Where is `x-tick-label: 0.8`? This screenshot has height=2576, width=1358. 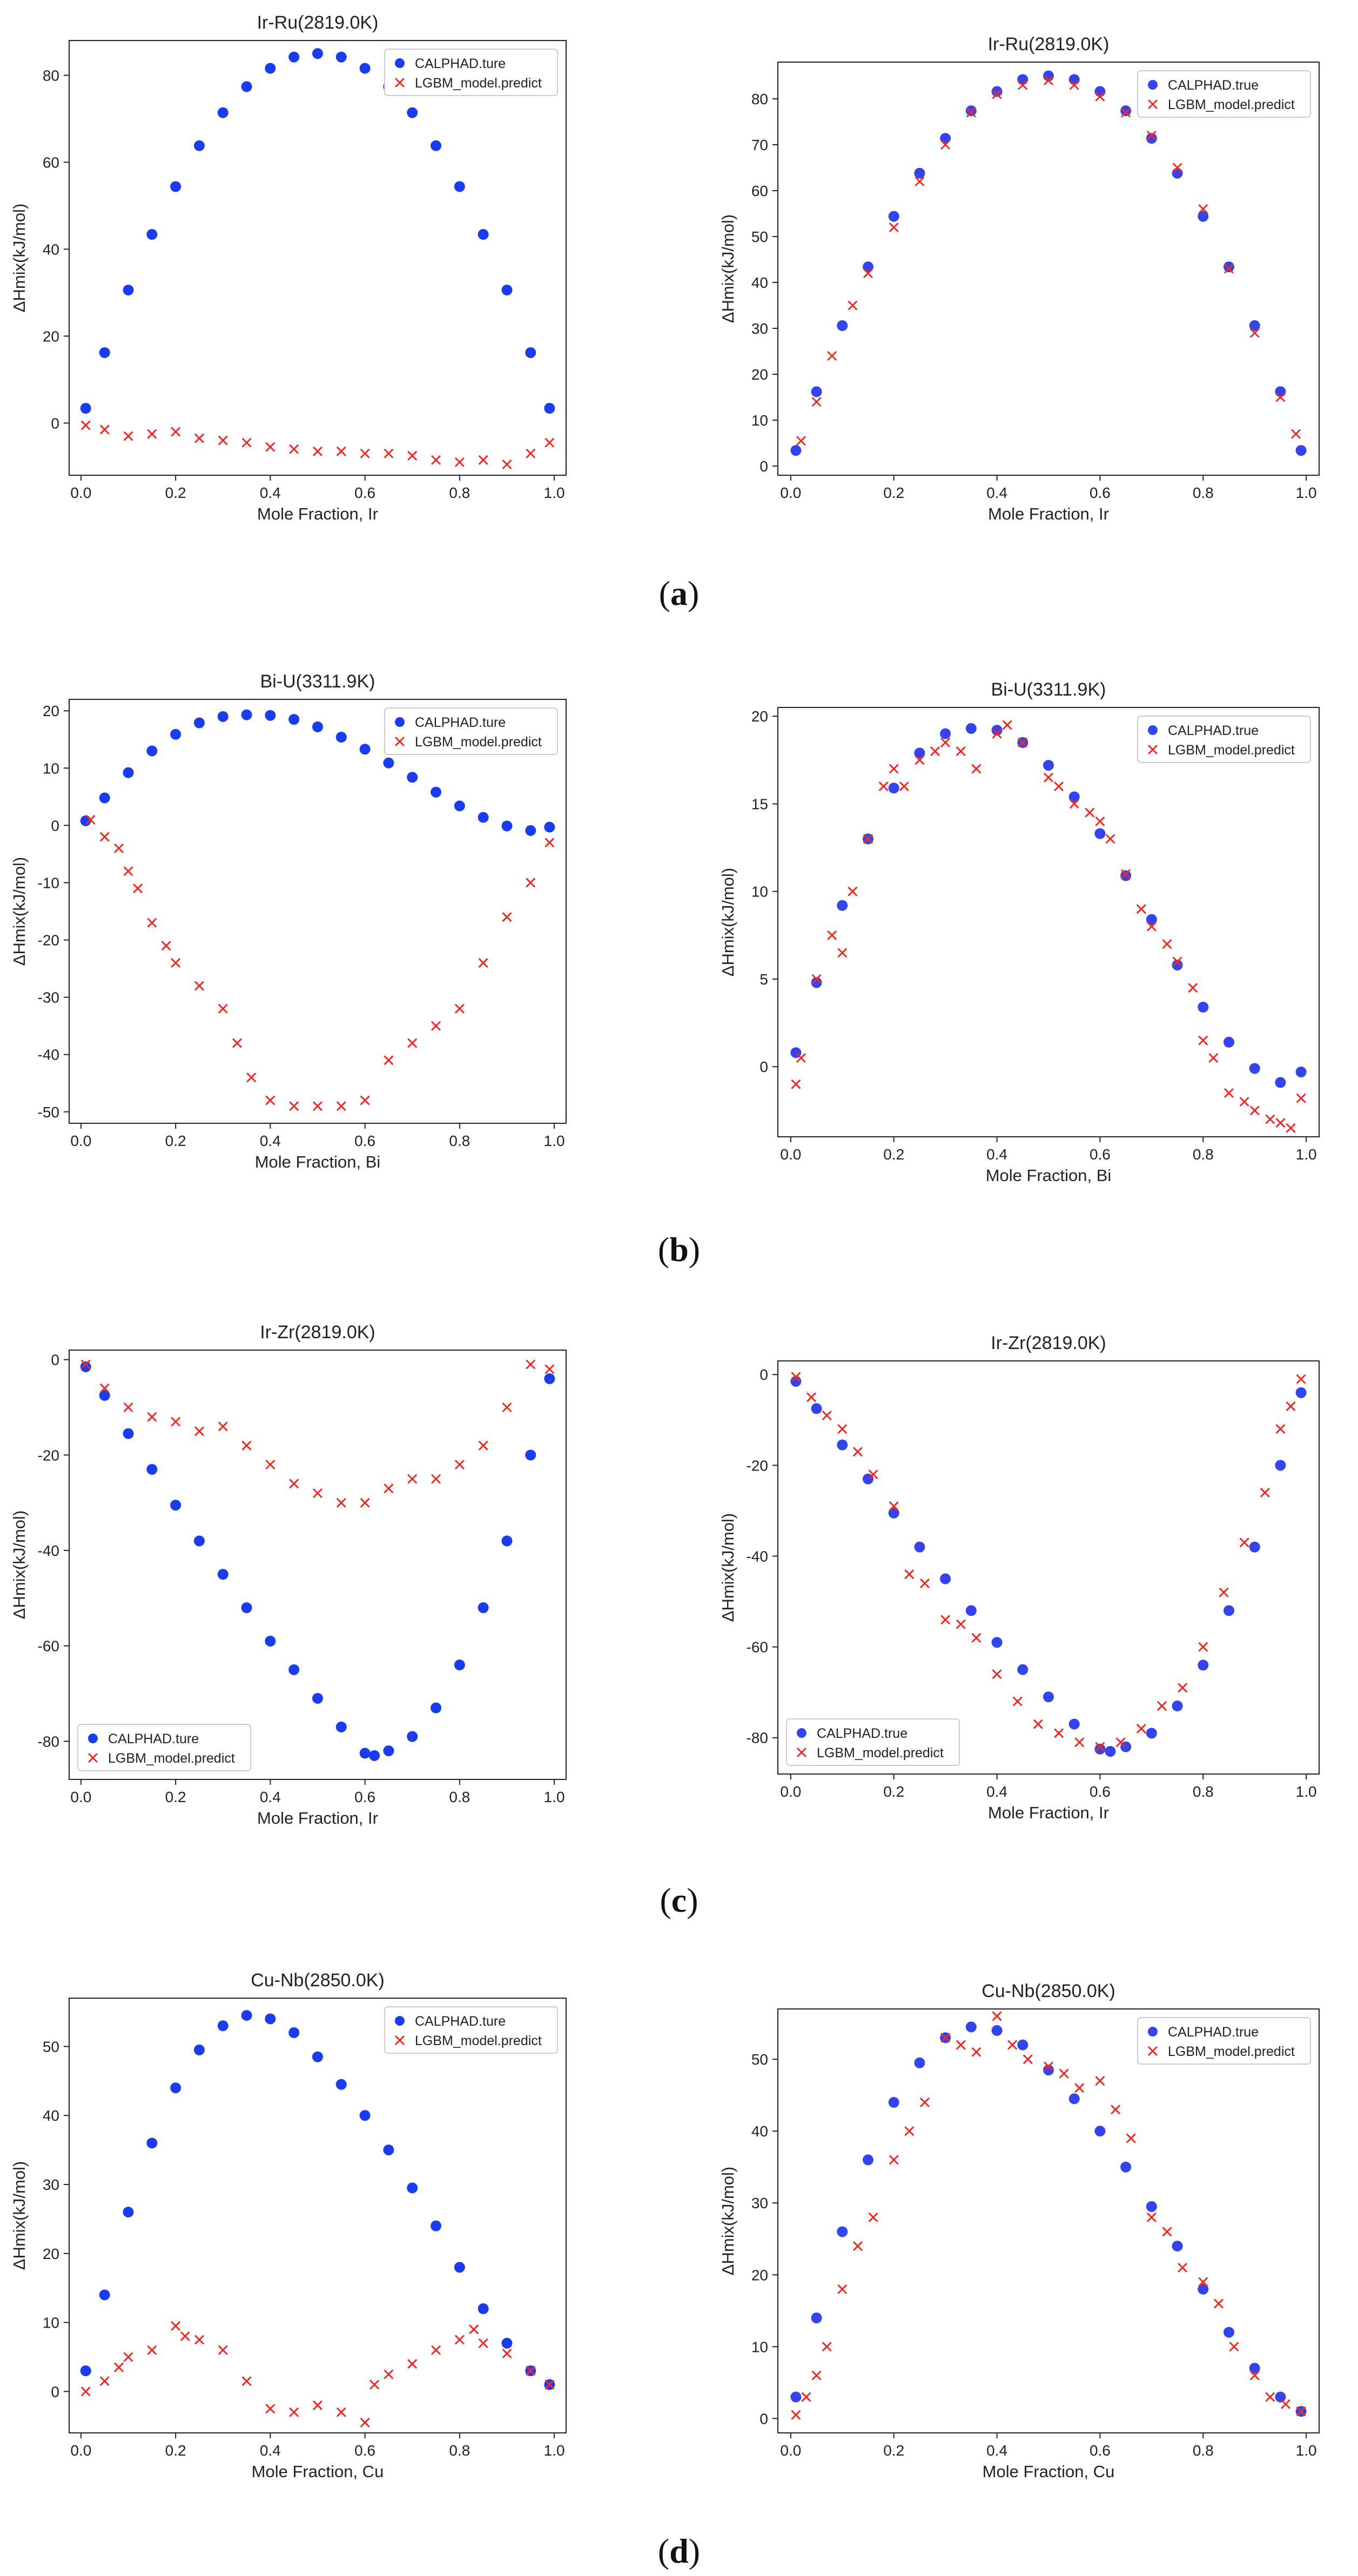 x-tick-label: 0.8 is located at coordinates (1203, 492).